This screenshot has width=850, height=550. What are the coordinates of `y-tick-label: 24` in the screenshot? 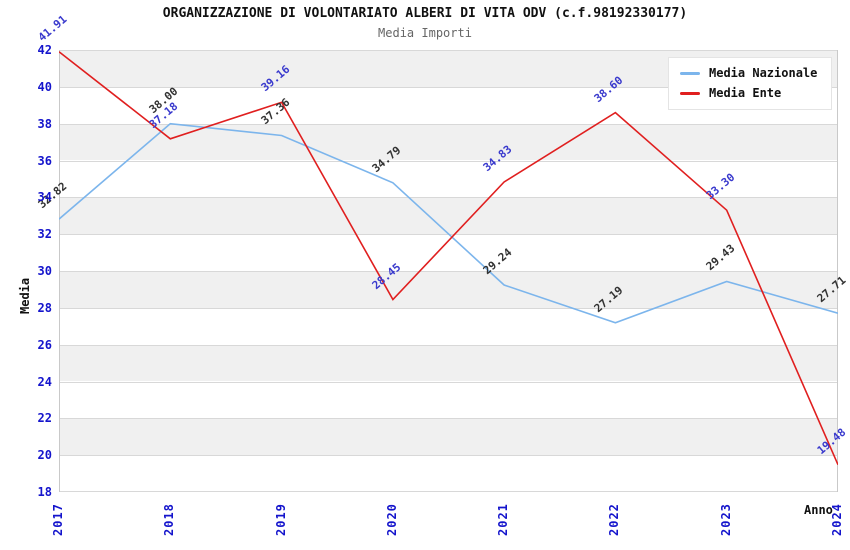 It's located at (44, 381).